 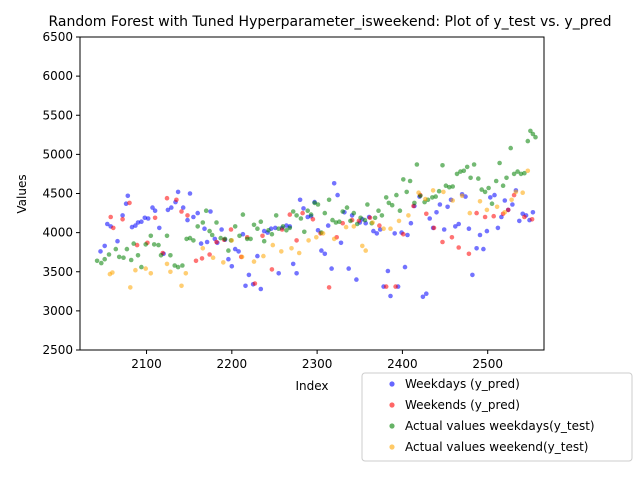 I want to click on x-tick-label: 2100, so click(x=146, y=364).